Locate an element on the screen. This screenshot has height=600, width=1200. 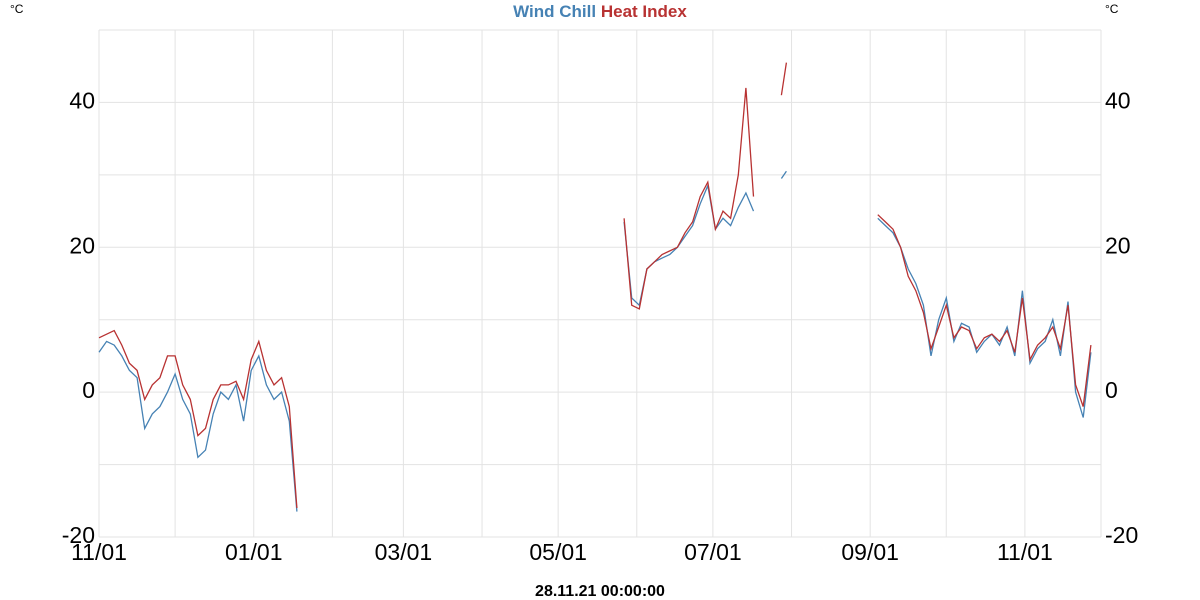
y2-tick-label: 0 is located at coordinates (1111, 390).